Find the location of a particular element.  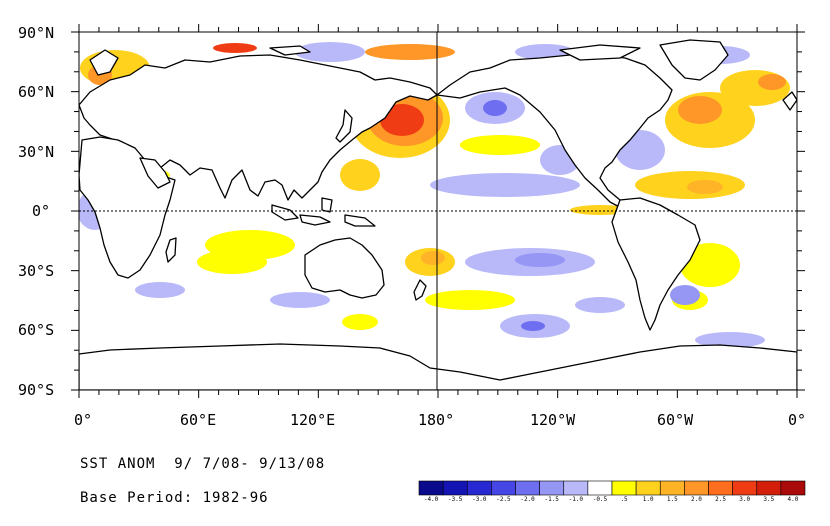

legend-label: -1.0 is located at coordinates (576, 499).